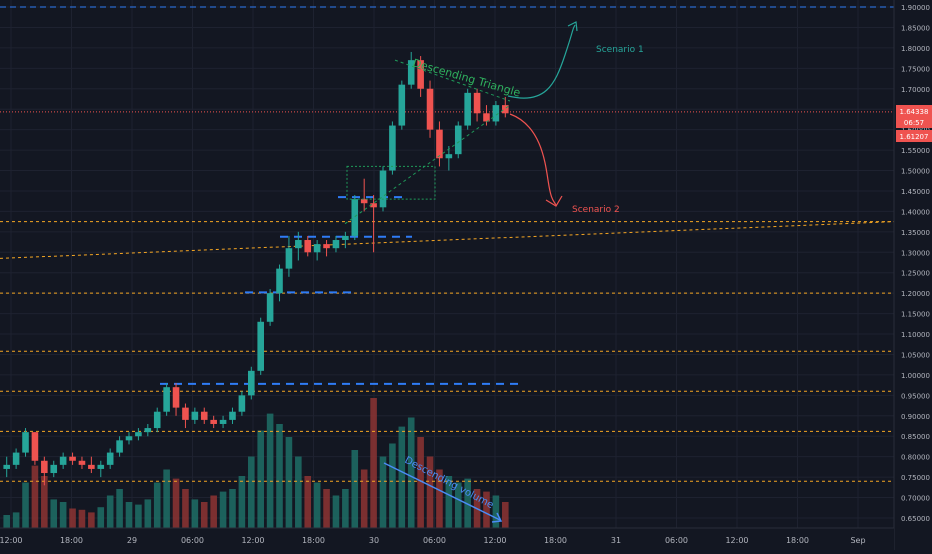 This screenshot has width=932, height=554. Describe the element at coordinates (857, 540) in the screenshot. I see `time-tick-label: Sep` at that location.